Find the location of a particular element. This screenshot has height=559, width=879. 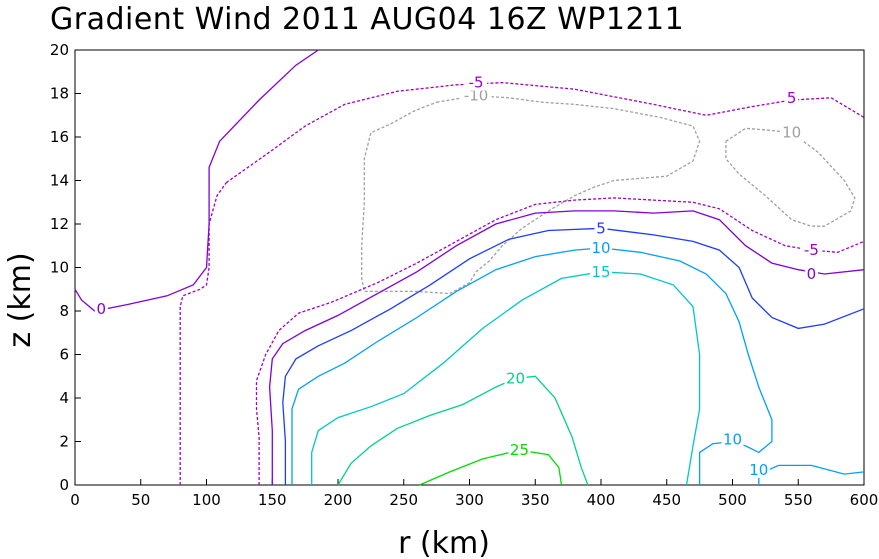

x-axis: 0 50 100 150 200 250 300 350 400 450 500 550 600 is located at coordinates (474, 494).